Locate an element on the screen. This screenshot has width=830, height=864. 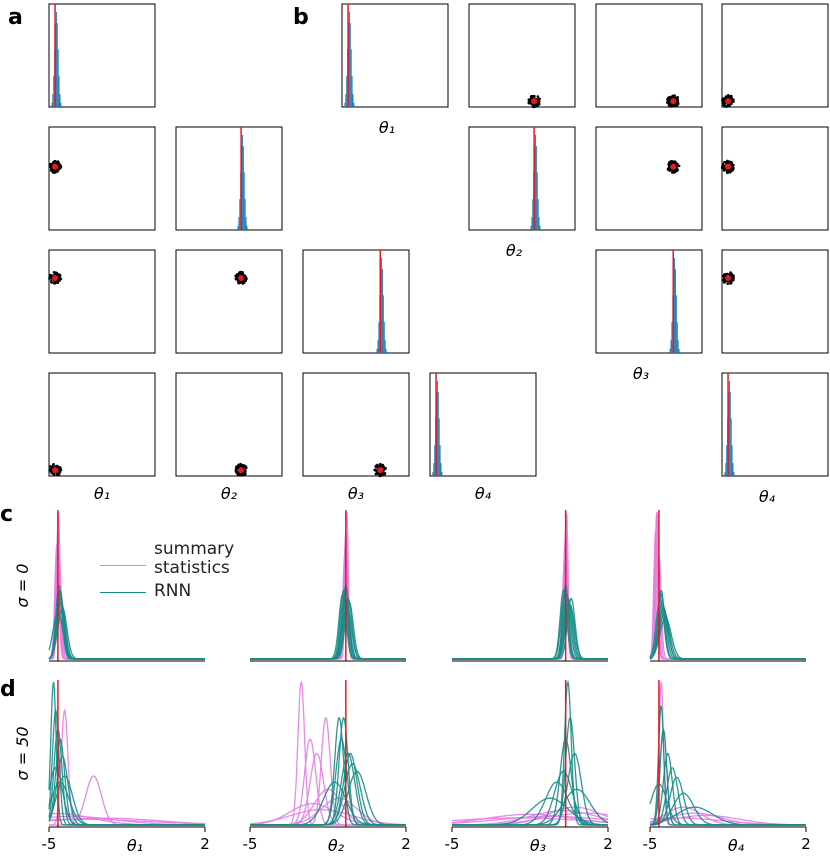
legend-entry: RNN is located at coordinates (185, 591).